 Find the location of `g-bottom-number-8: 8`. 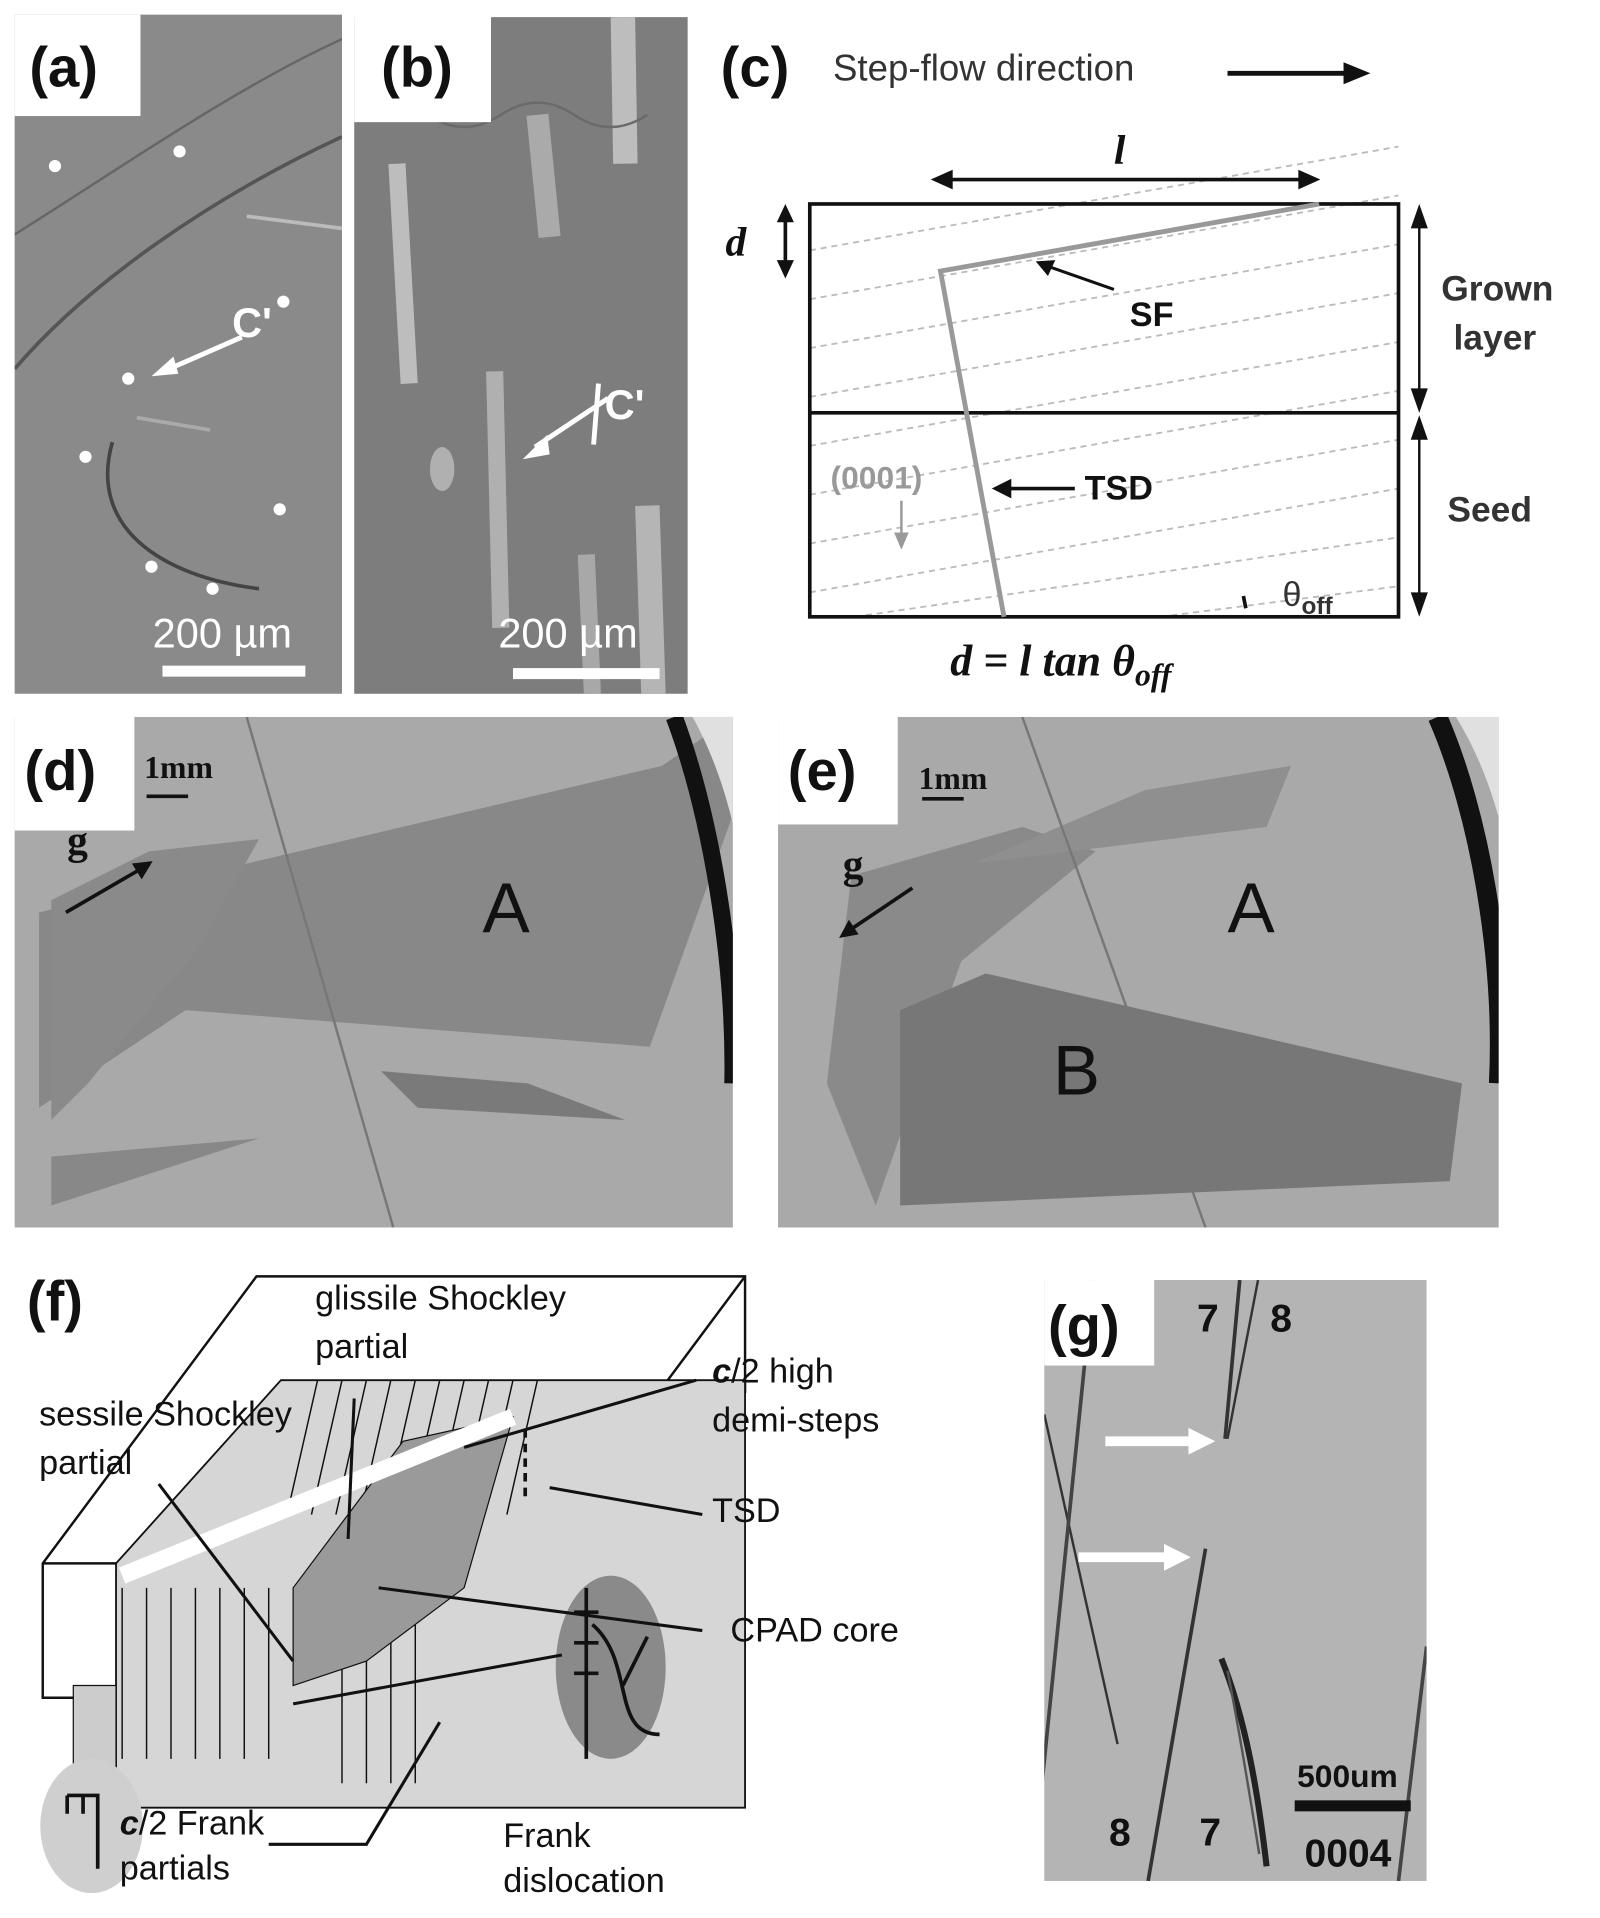

g-bottom-number-8: 8 is located at coordinates (1120, 1832).